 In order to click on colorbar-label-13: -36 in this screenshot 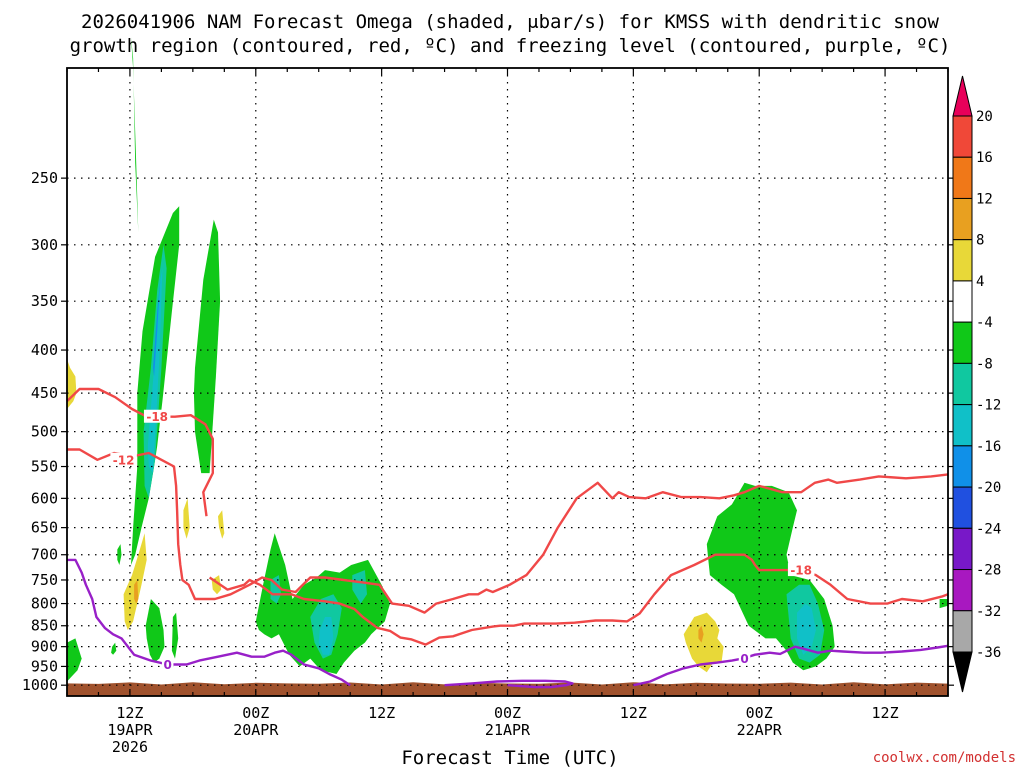, I will do `click(988, 653)`.